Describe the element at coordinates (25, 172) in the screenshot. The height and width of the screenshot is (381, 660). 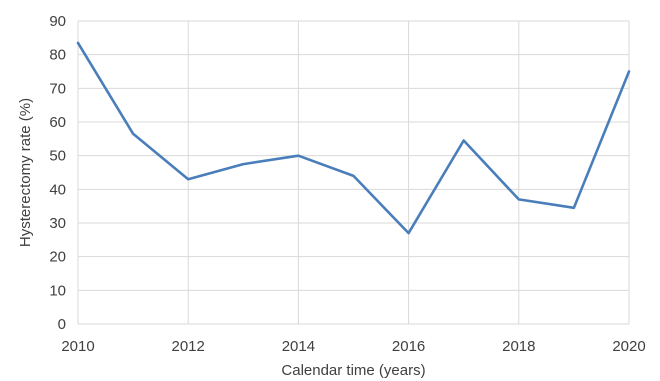
I see `y-axis-title: Hysterectomy rate (%)` at that location.